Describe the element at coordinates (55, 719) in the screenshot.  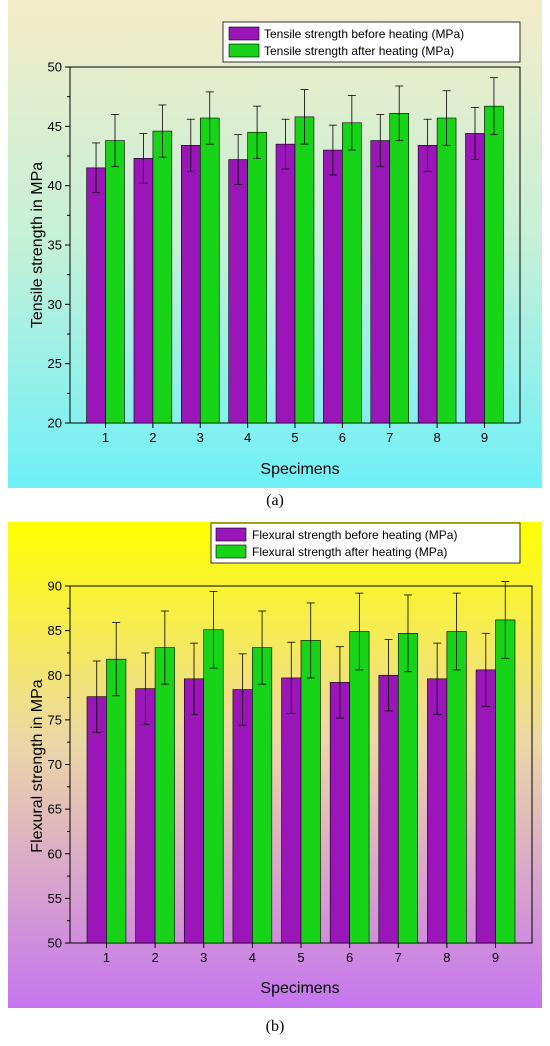
I see `y-tick-label: 75` at that location.